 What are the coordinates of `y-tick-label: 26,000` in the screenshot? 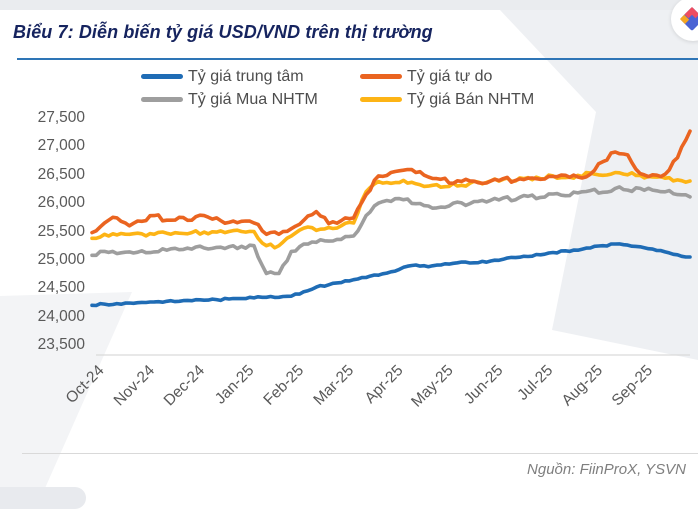 It's located at (61, 203).